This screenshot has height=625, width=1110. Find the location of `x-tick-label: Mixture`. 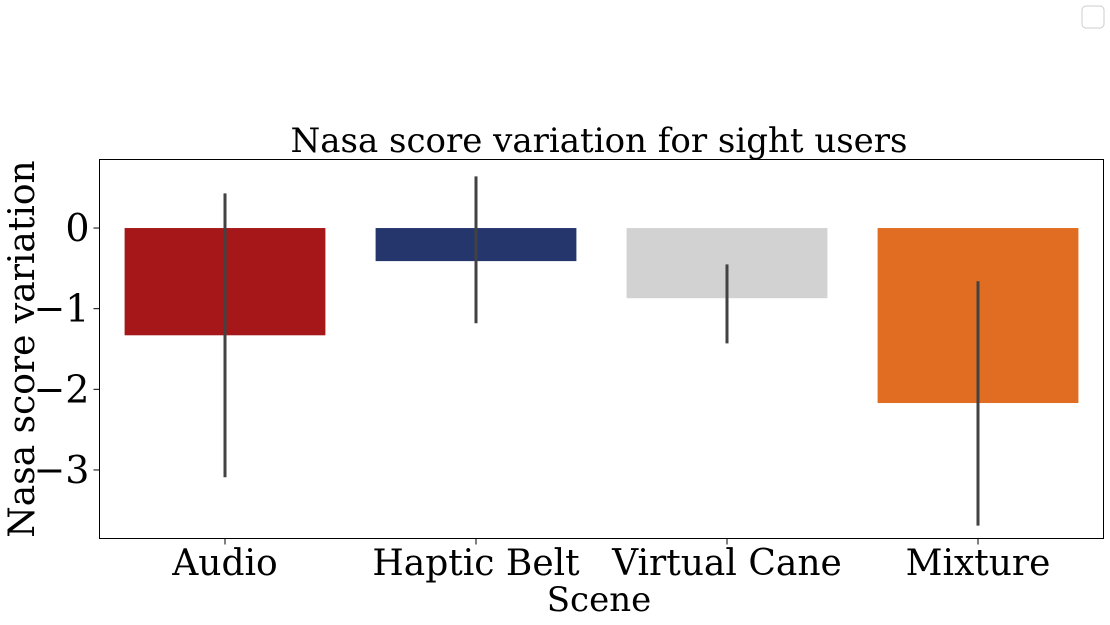

x-tick-label: Mixture is located at coordinates (978, 563).